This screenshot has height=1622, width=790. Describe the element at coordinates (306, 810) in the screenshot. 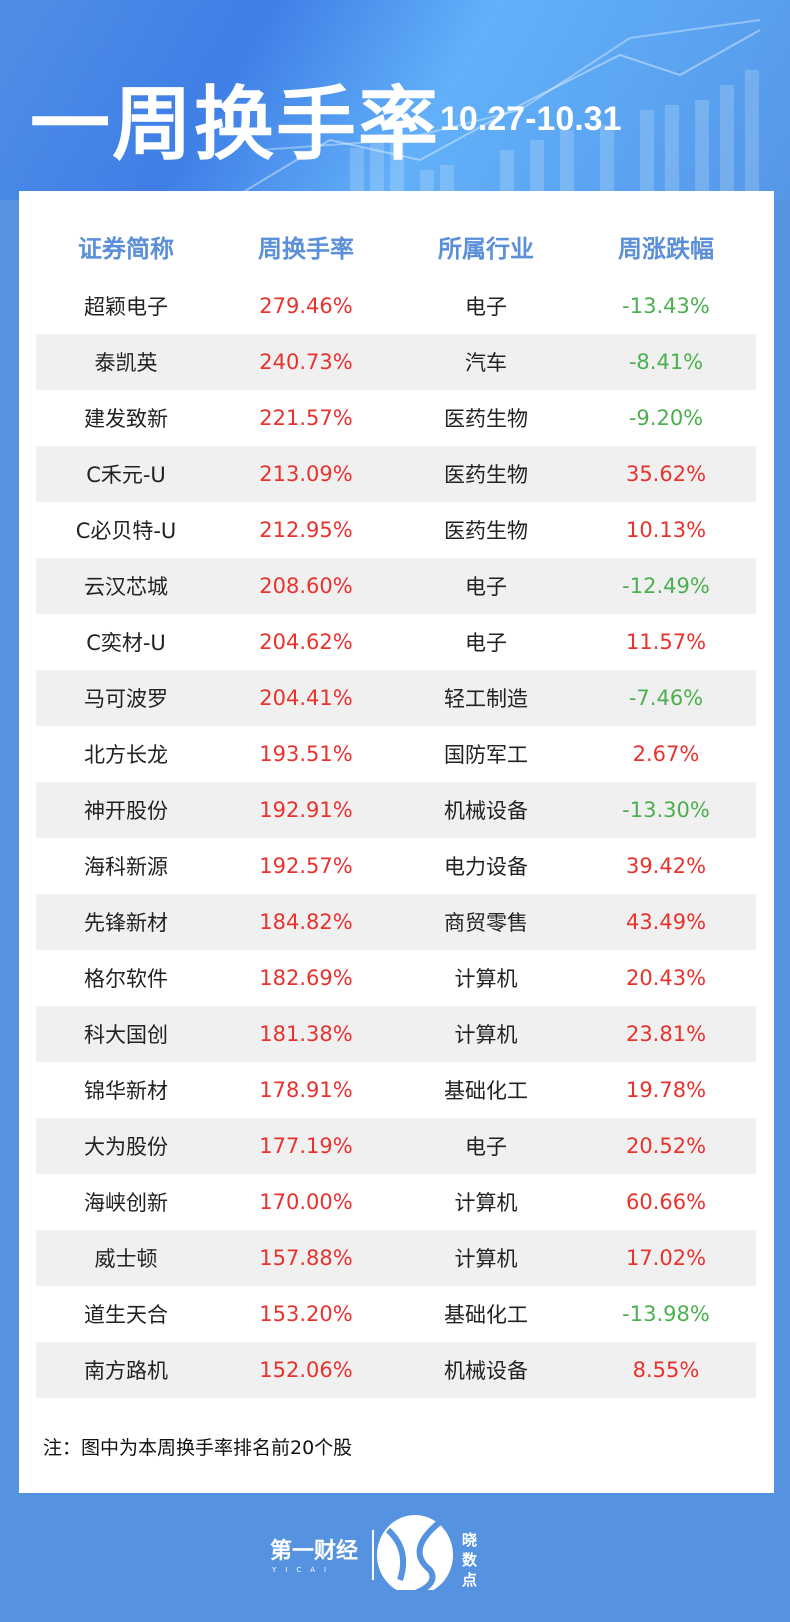

I see `turnover-rate: 192.91%` at that location.